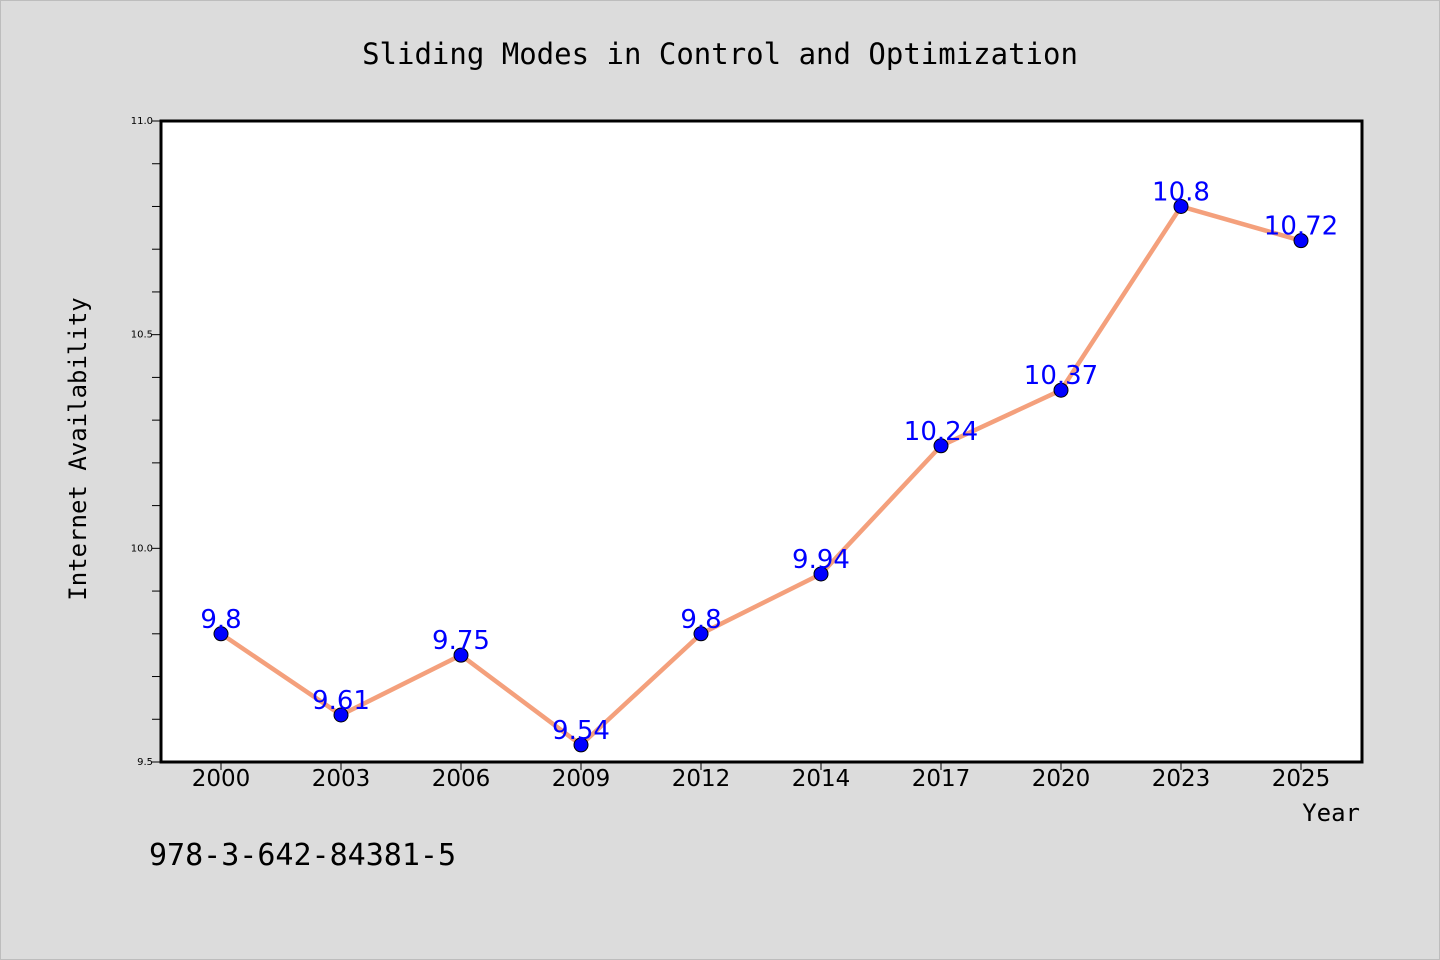 This screenshot has width=1440, height=960. I want to click on x-axis: 2000 2003 2006 2009 2012 2014 2017 2020 2023 2025, so click(761, 777).